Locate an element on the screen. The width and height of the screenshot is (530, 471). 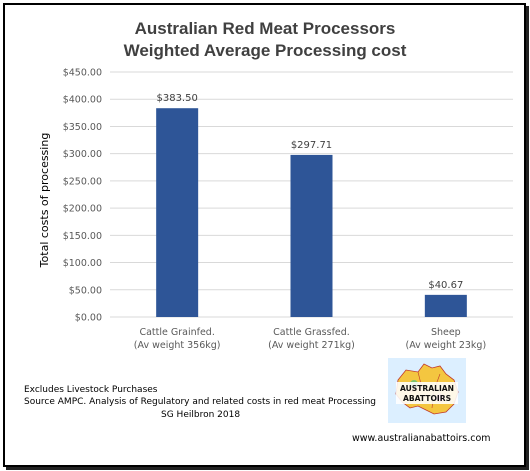
logo-text-line1: AUSTRALIAN is located at coordinates (427, 388).